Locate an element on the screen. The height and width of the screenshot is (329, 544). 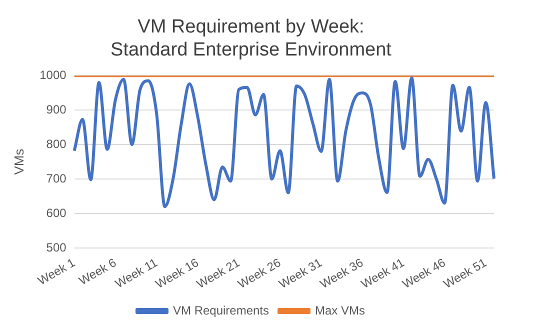
y-tick-label: 1000 is located at coordinates (53, 75).